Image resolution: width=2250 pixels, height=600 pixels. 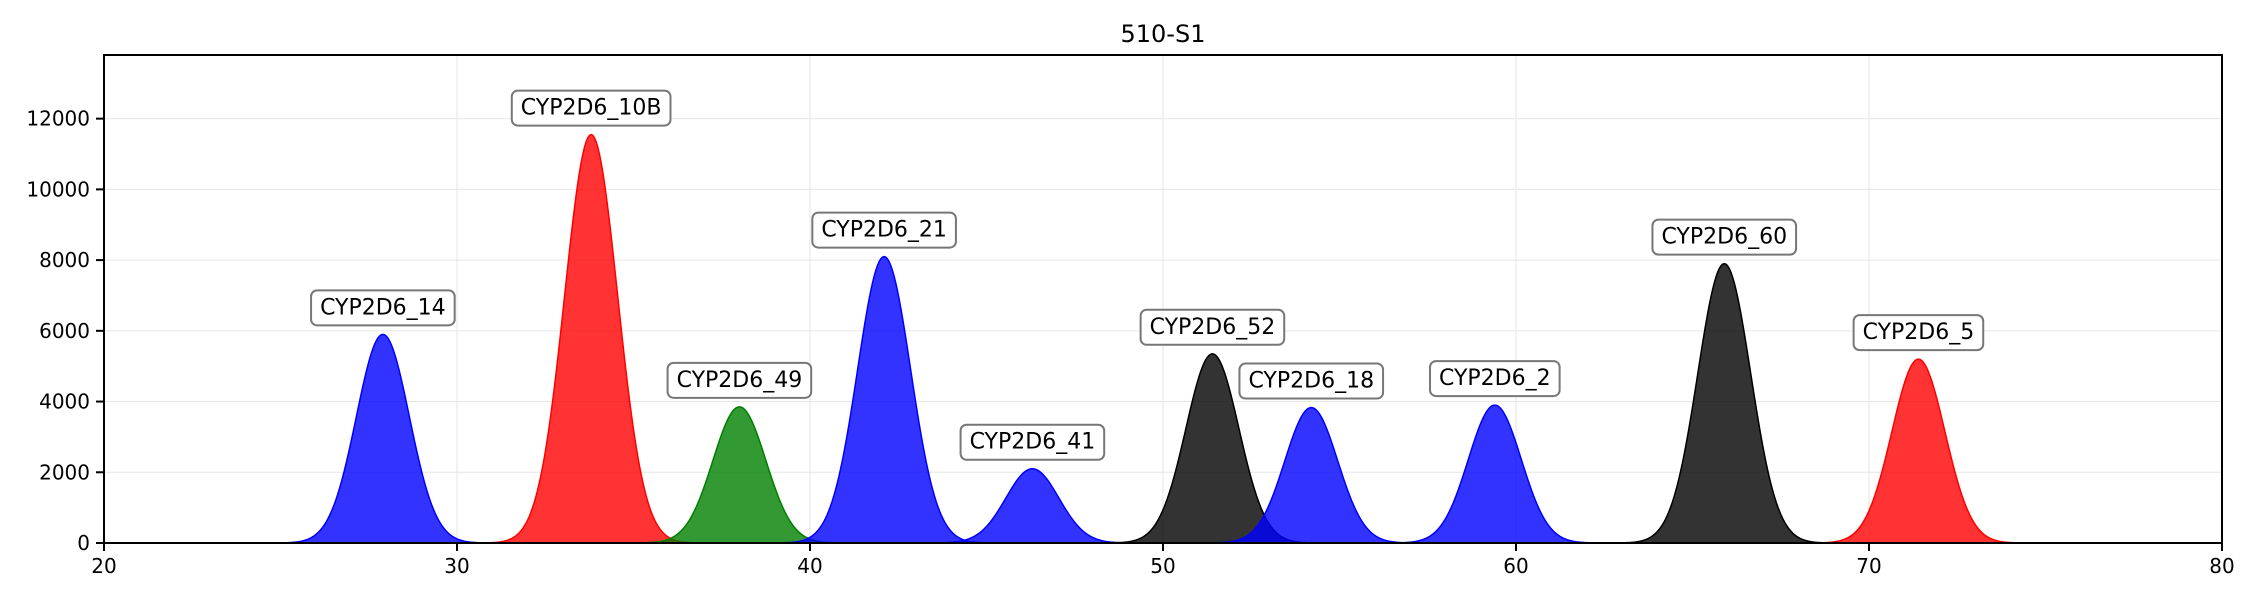 I want to click on peak-label-text: CYP2D6_52, so click(x=1213, y=327).